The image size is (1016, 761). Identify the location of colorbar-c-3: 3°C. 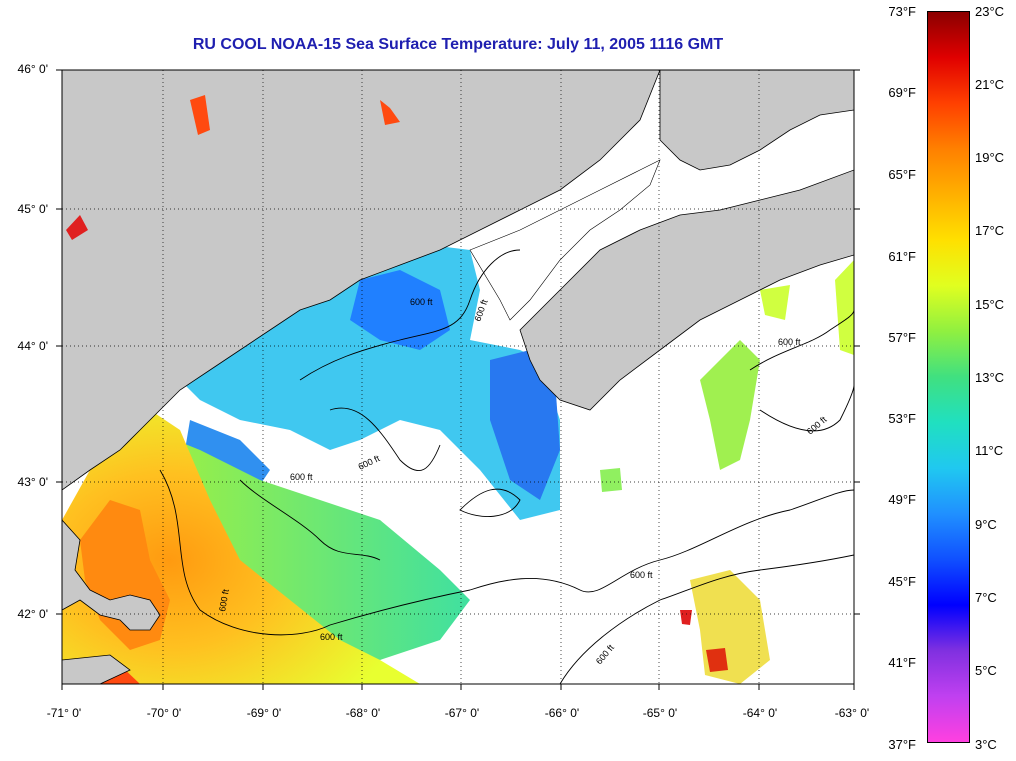
(986, 744).